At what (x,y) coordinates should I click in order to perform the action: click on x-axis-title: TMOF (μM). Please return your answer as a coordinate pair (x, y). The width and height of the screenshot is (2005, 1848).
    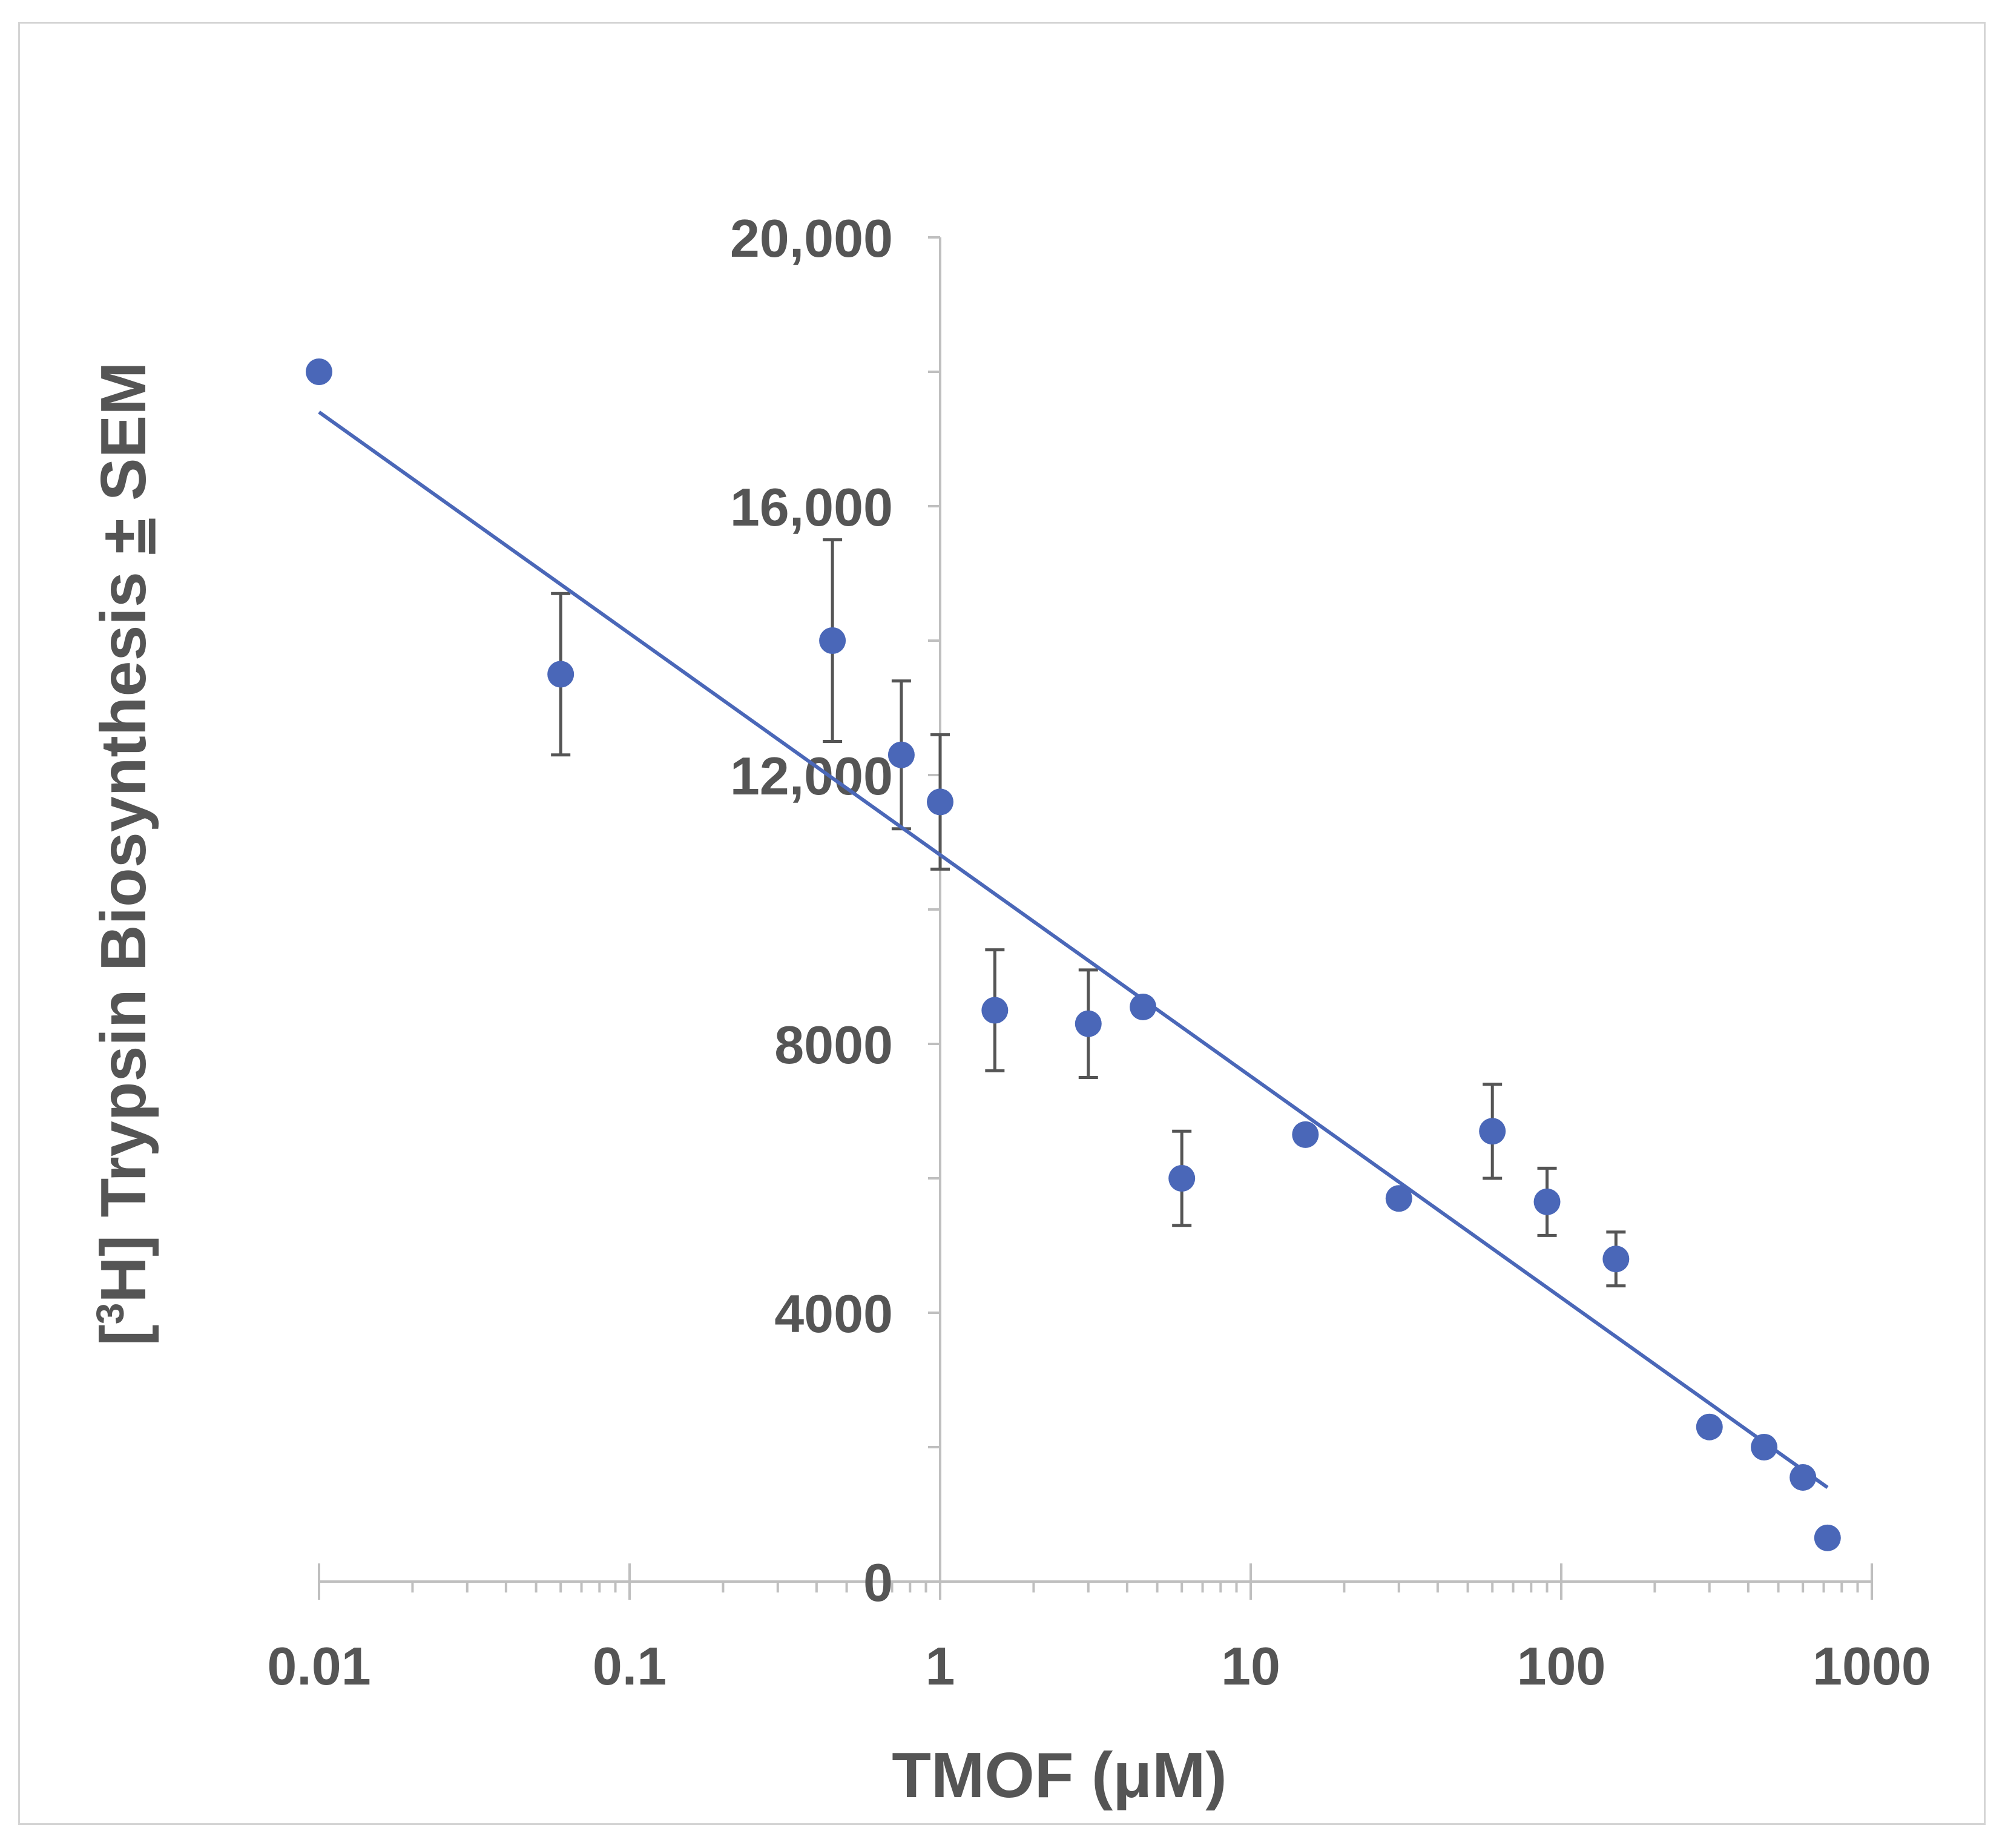
    Looking at the image, I should click on (1059, 1775).